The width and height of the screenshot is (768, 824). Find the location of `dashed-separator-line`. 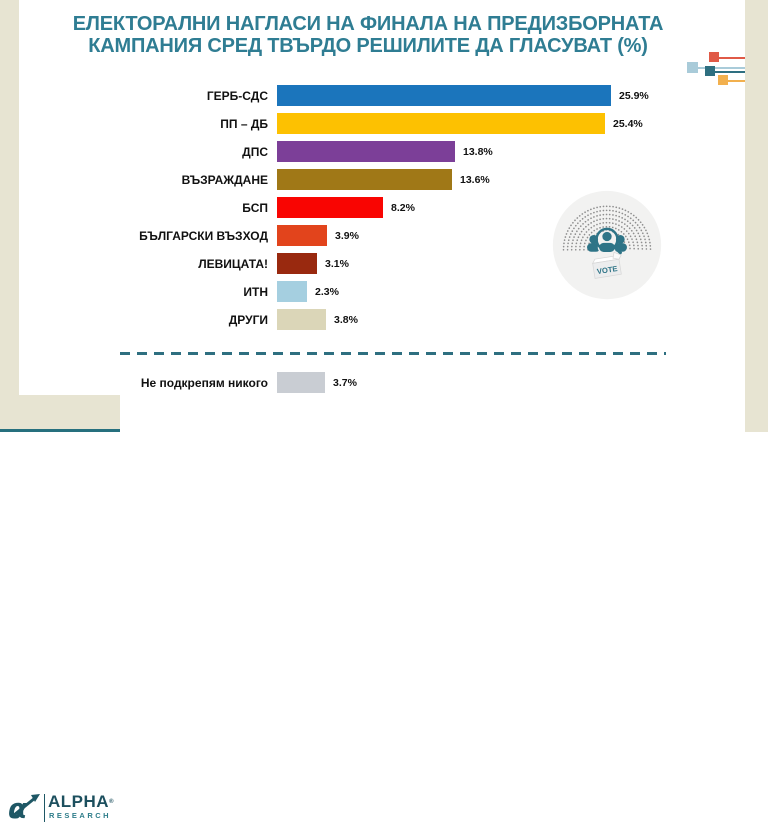

dashed-separator-line is located at coordinates (393, 353).